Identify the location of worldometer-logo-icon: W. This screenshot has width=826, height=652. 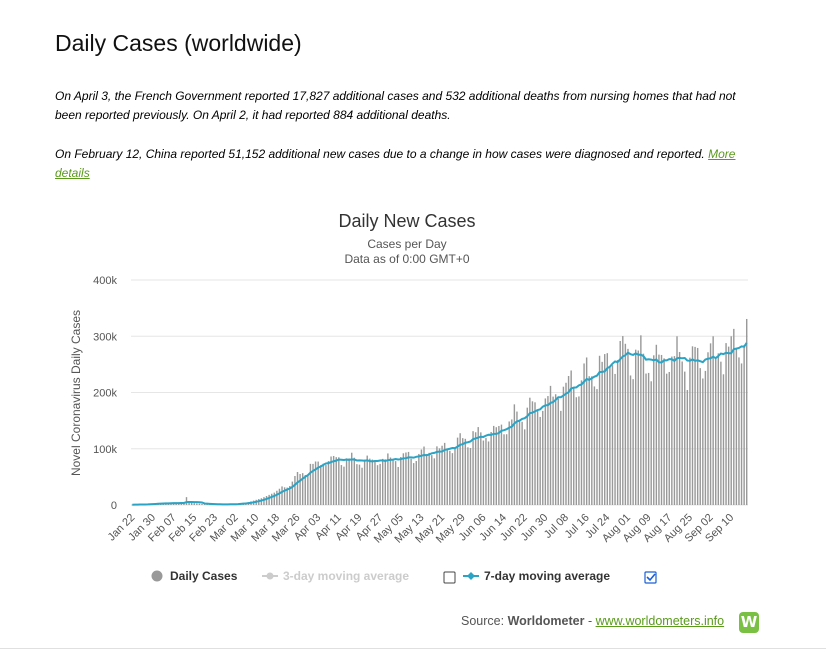
(749, 622).